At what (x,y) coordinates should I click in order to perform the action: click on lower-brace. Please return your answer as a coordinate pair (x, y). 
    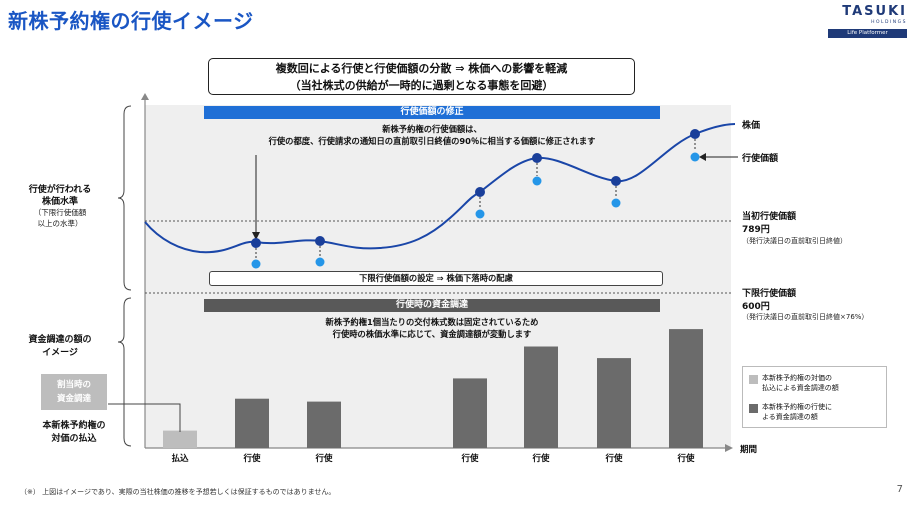
    Looking at the image, I should click on (124, 372).